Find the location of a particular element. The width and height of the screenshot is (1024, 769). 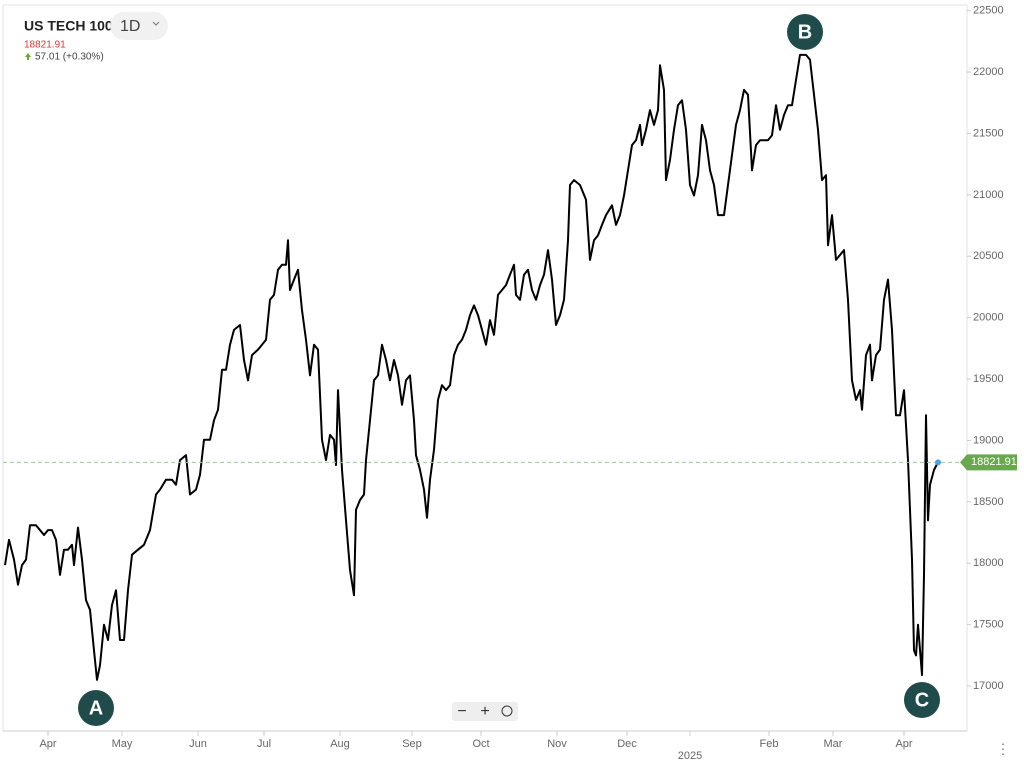

y-tick-label: 21500 is located at coordinates (988, 133).